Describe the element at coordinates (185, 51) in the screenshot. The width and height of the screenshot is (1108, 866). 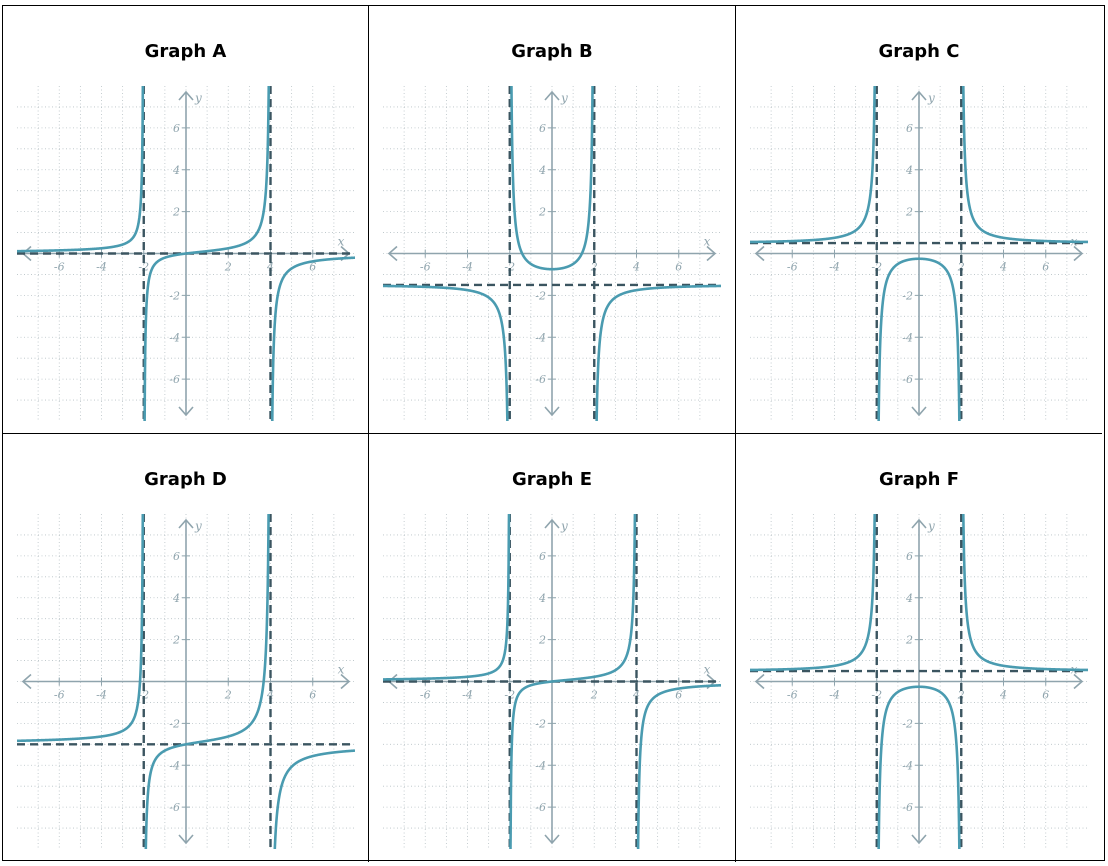
I see `graph-title: Graph A` at that location.